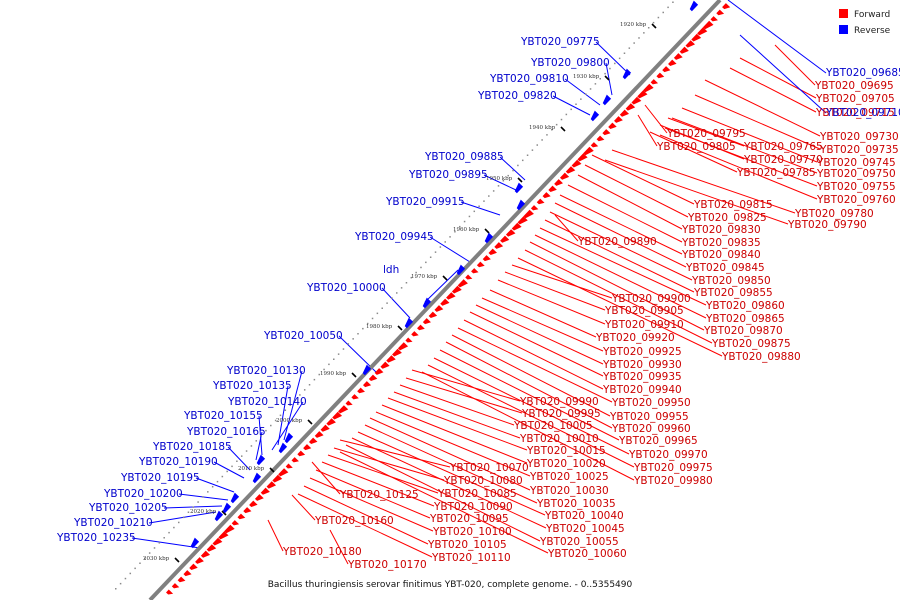 The image size is (900, 600). What do you see at coordinates (471, 558) in the screenshot?
I see `forward-gene-label: YBT020_10110` at bounding box center [471, 558].